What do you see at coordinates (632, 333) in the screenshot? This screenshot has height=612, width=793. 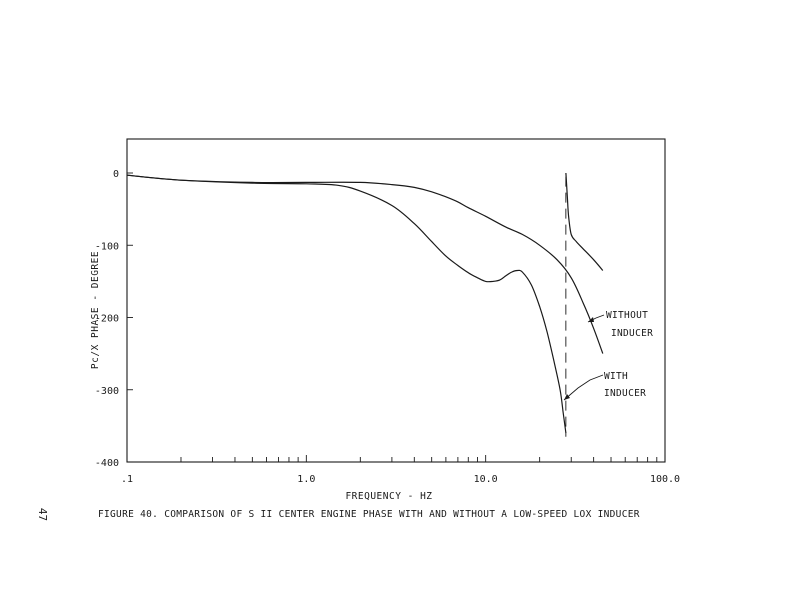 I see `annotation-without-line2: INDUCER` at bounding box center [632, 333].